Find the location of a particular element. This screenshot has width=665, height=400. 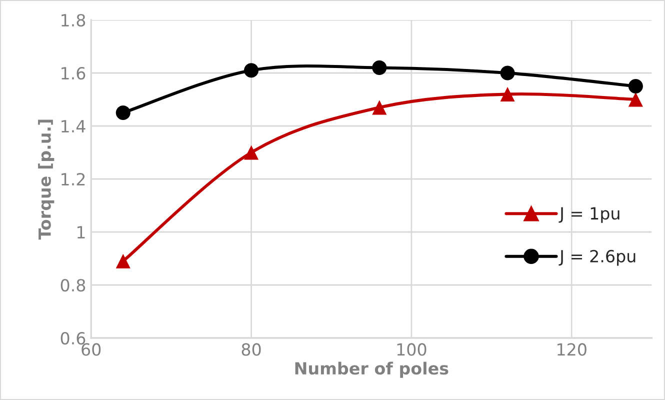

y-tick-label: 0.8 is located at coordinates (73, 285).